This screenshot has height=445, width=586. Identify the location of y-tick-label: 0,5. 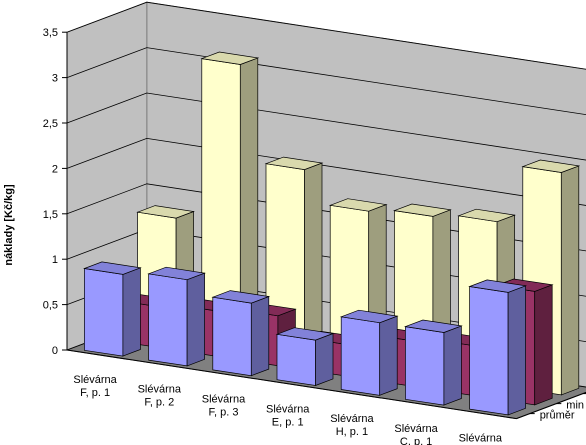
(50, 306).